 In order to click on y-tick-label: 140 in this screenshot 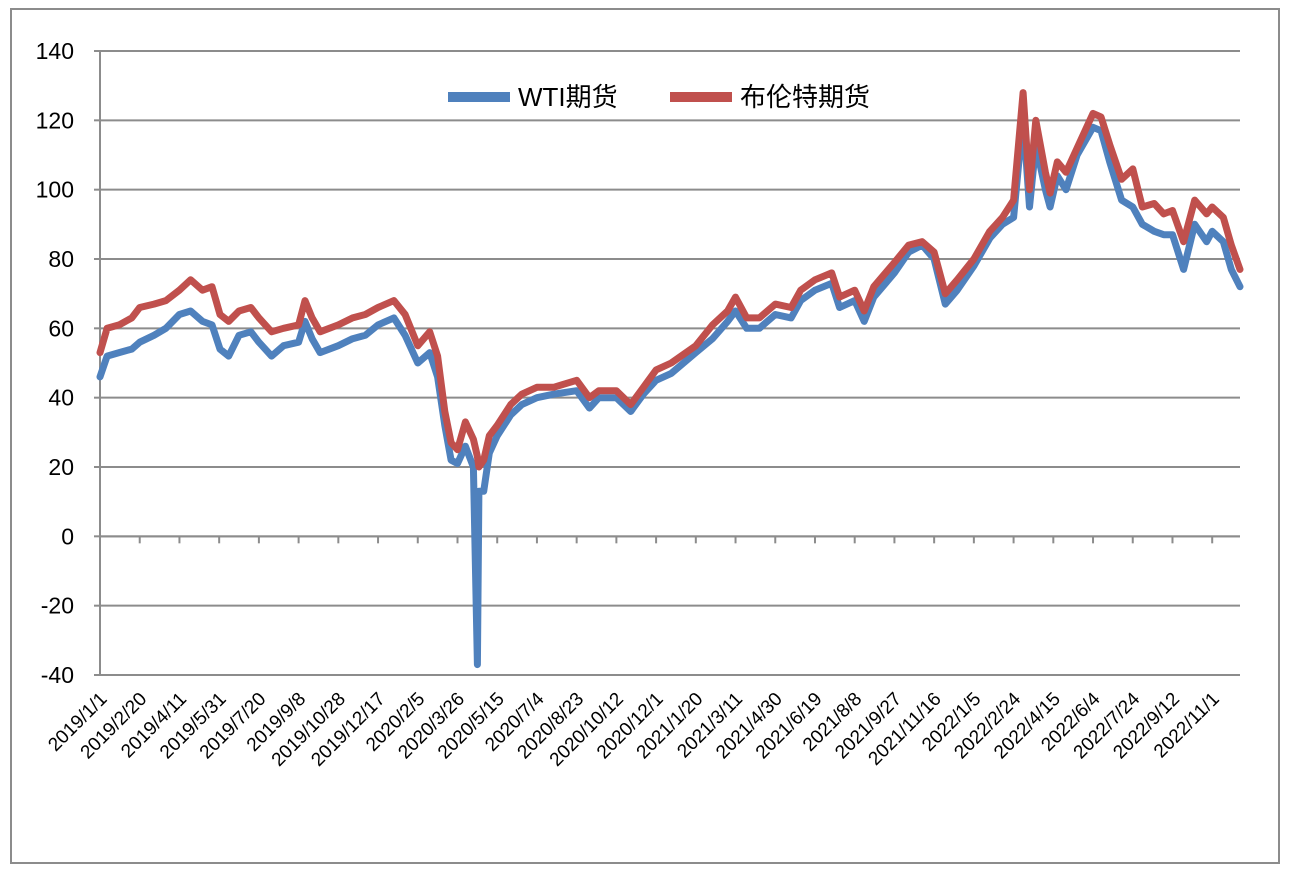, I will do `click(55, 51)`.